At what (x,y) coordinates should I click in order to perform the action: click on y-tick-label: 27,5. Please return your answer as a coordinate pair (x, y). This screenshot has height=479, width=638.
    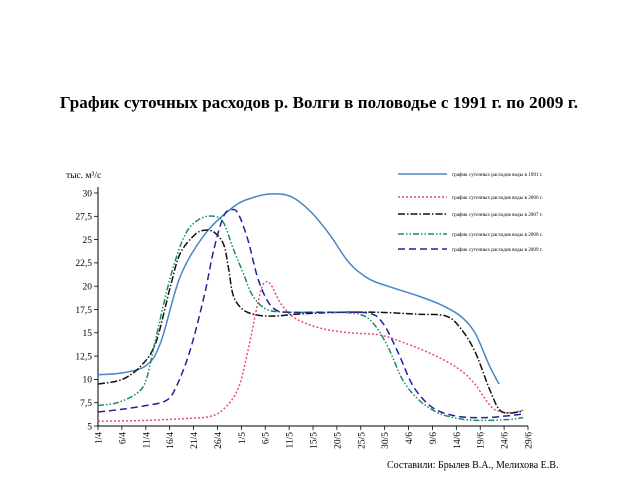
    Looking at the image, I should click on (83, 218).